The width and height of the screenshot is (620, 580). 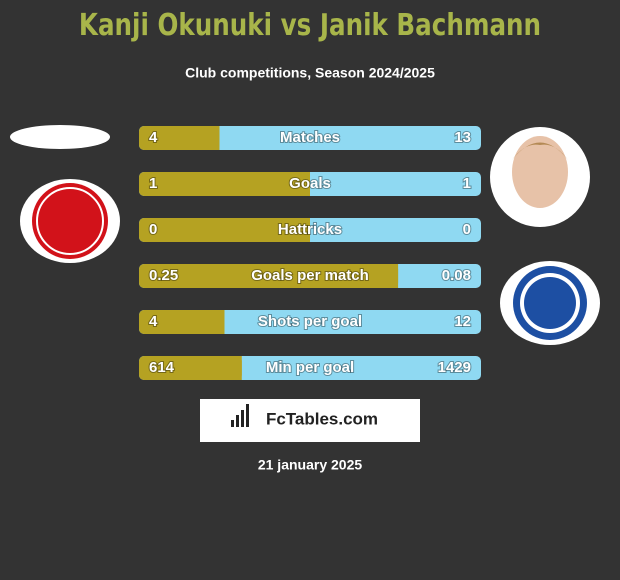 What do you see at coordinates (467, 229) in the screenshot?
I see `right-value: 0` at bounding box center [467, 229].